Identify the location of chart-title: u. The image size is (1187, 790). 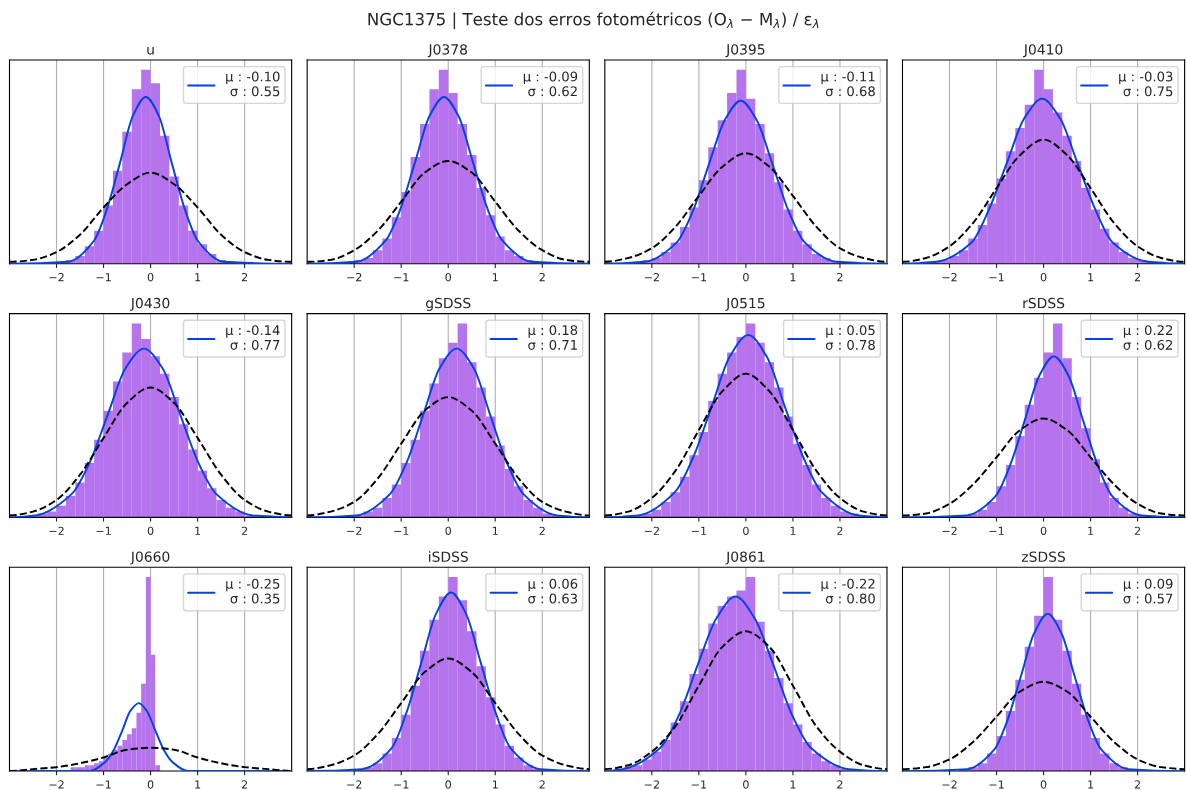
(150, 50).